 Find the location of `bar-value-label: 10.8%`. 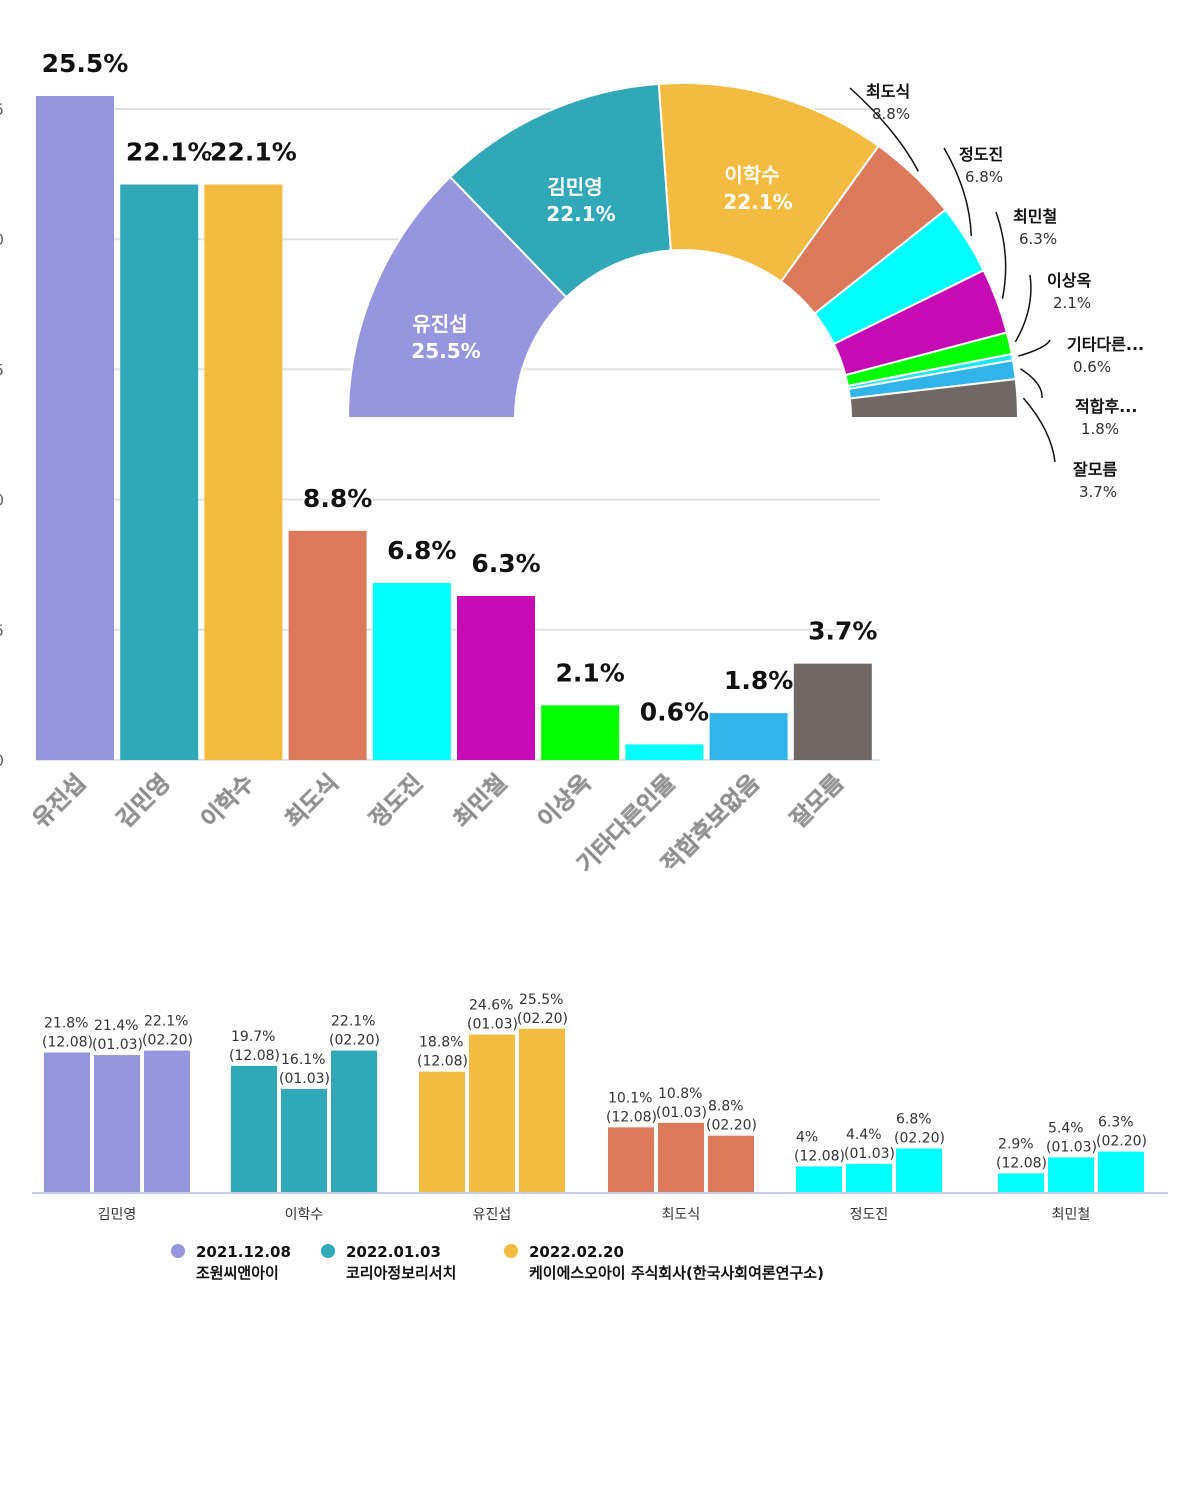

bar-value-label: 10.8% is located at coordinates (680, 1094).